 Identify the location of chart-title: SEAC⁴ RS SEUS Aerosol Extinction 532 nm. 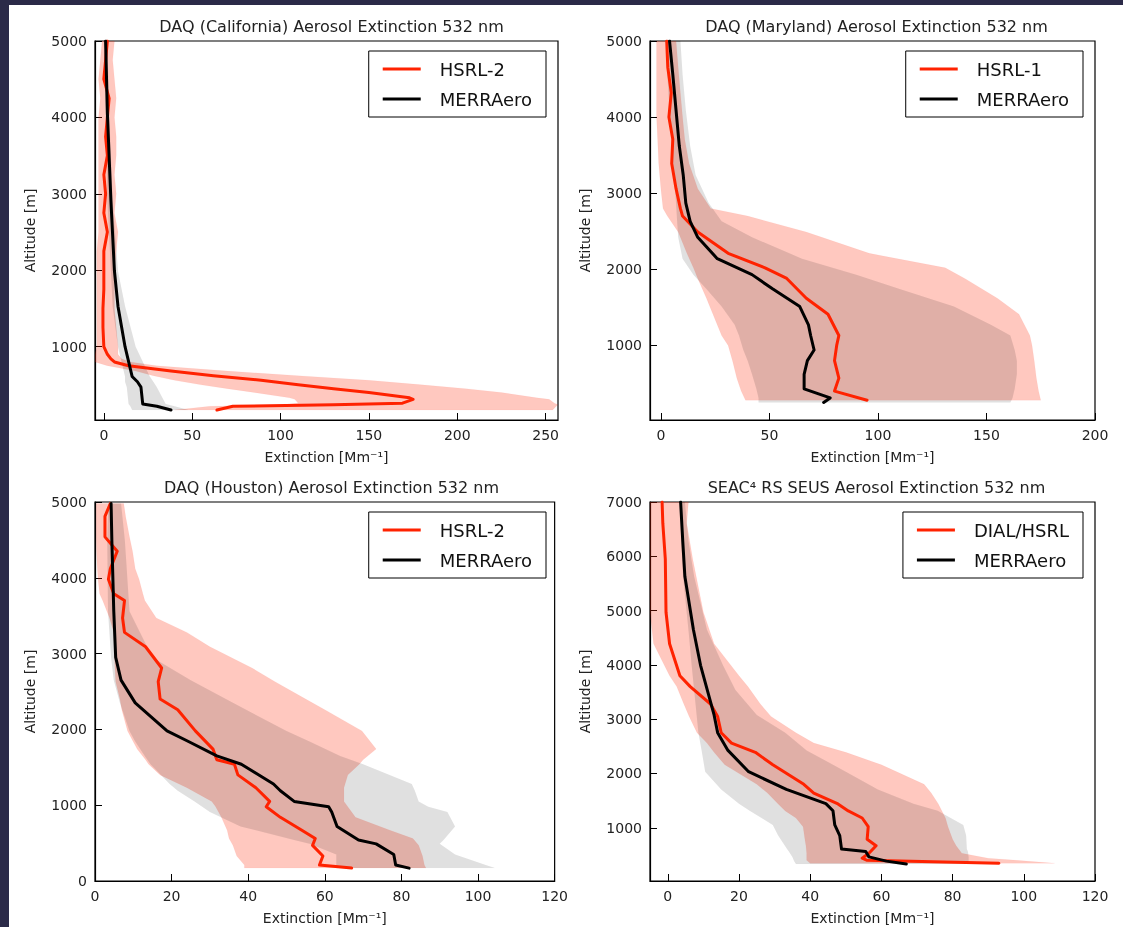
(876, 487).